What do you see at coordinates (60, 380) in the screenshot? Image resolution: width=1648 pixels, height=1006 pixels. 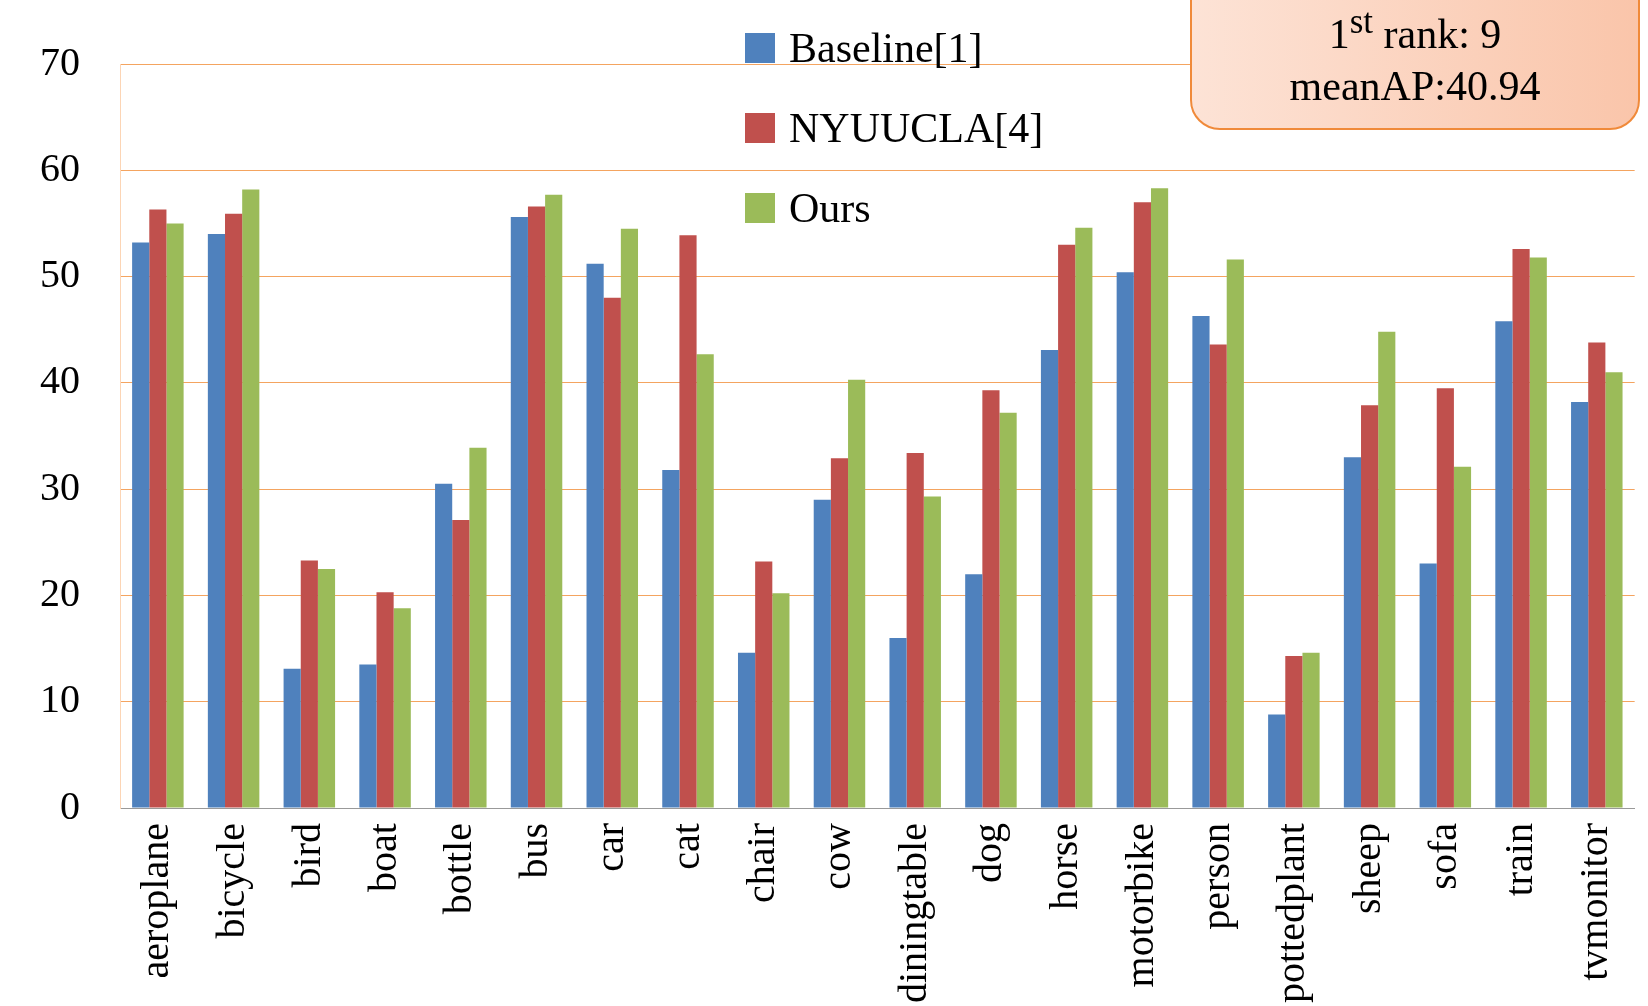 I see `y-tick-label: 40` at bounding box center [60, 380].